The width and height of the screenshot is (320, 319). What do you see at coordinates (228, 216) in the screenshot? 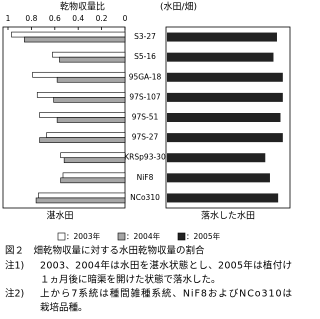
I see `right-panel-label: 落水した水田` at bounding box center [228, 216].